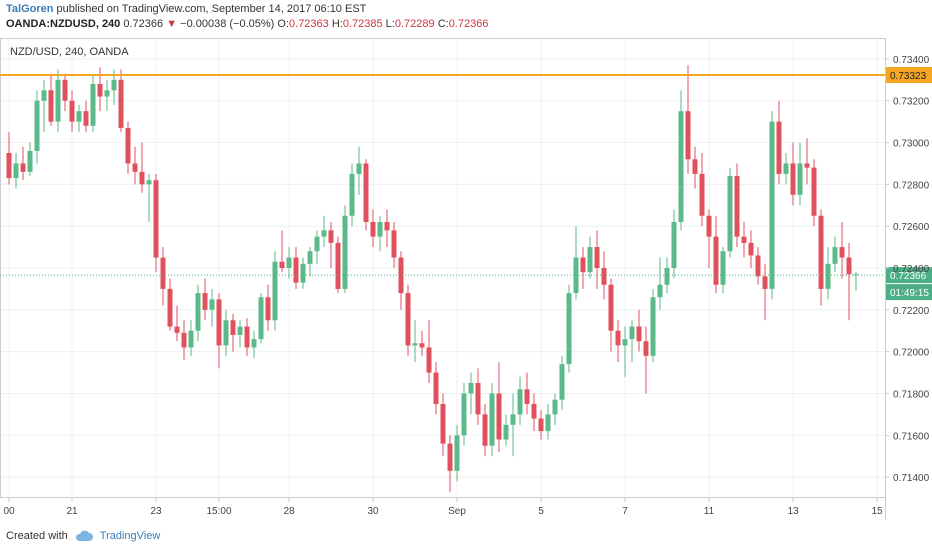 Image resolution: width=932 pixels, height=550 pixels. Describe the element at coordinates (911, 144) in the screenshot. I see `y-tick-label: 0.73000` at that location.